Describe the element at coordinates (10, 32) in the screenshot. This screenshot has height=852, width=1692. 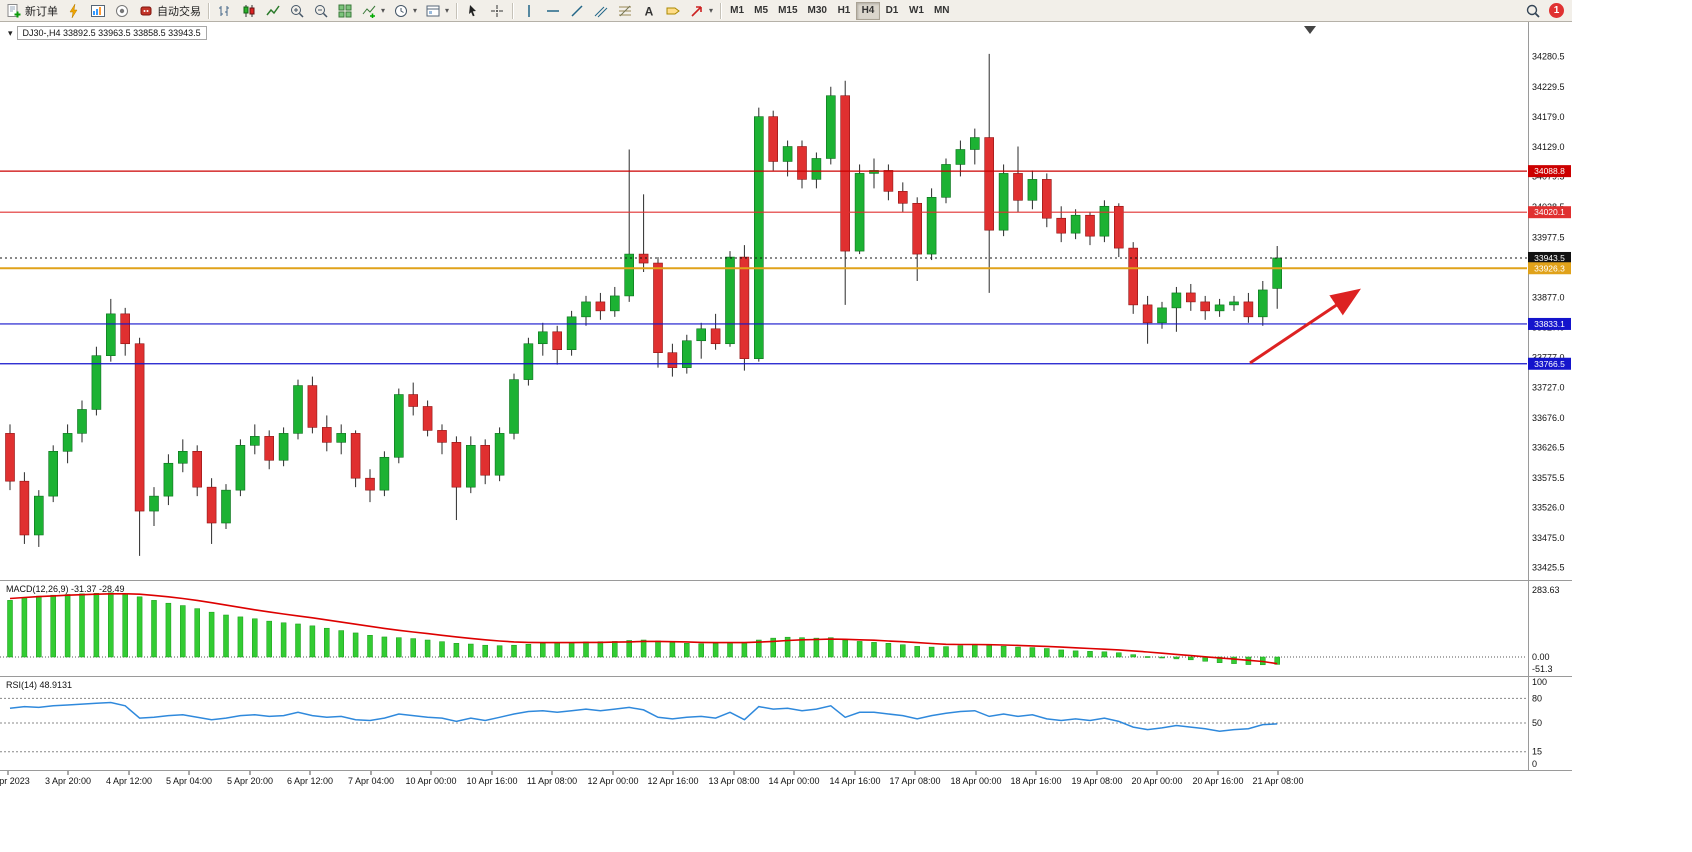
I see `oneclick-trading-arrow-icon: ▾` at that location.